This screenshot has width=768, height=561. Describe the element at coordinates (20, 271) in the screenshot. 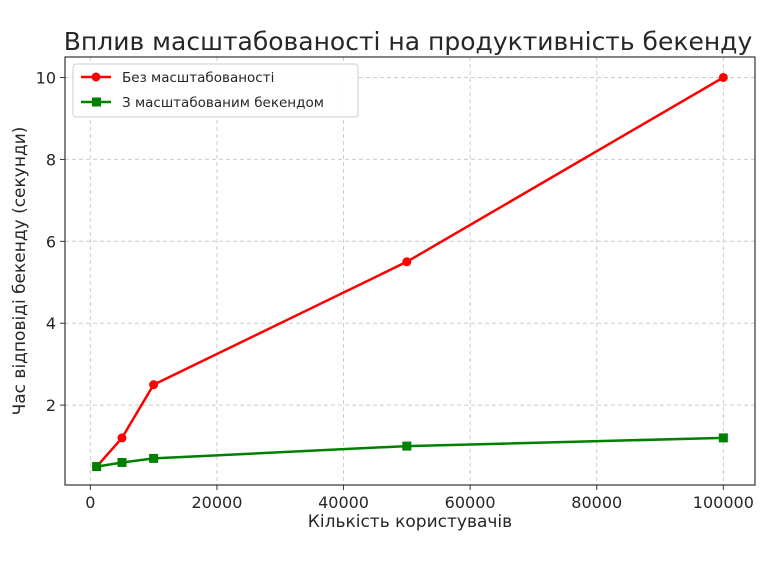

I see `y-axis-label: Час відповіді бекенду (секунди)` at that location.